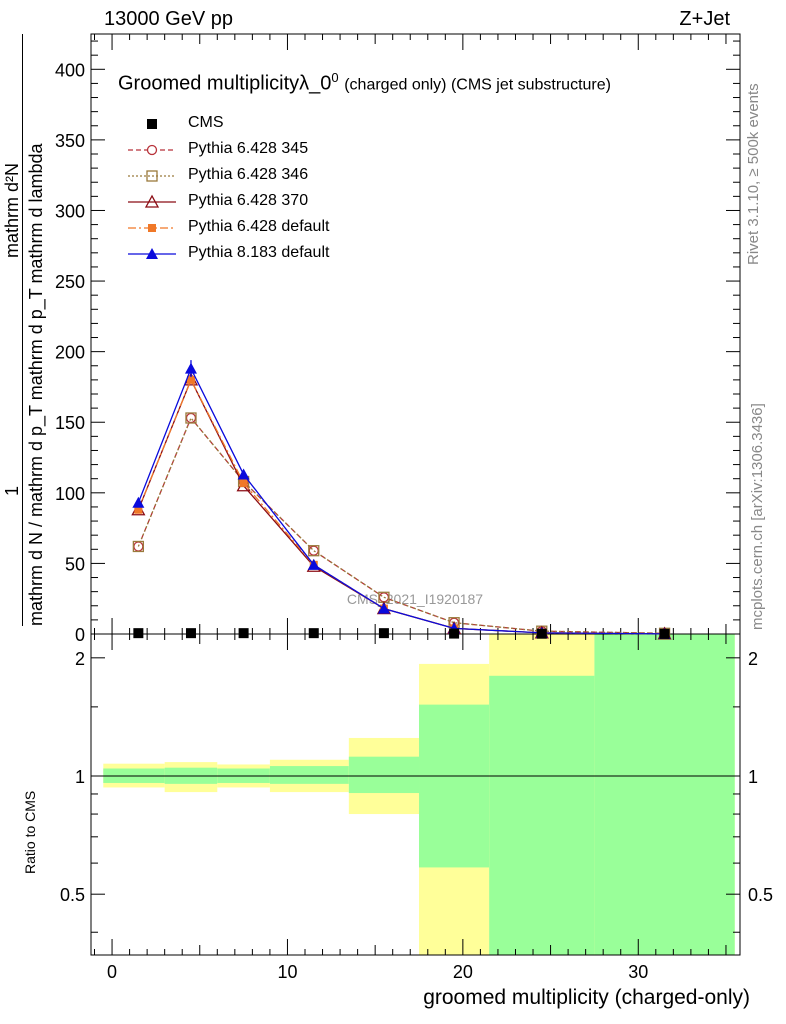 The image size is (786, 1024). Describe the element at coordinates (80, 635) in the screenshot. I see `y-tick-label: 0` at that location.